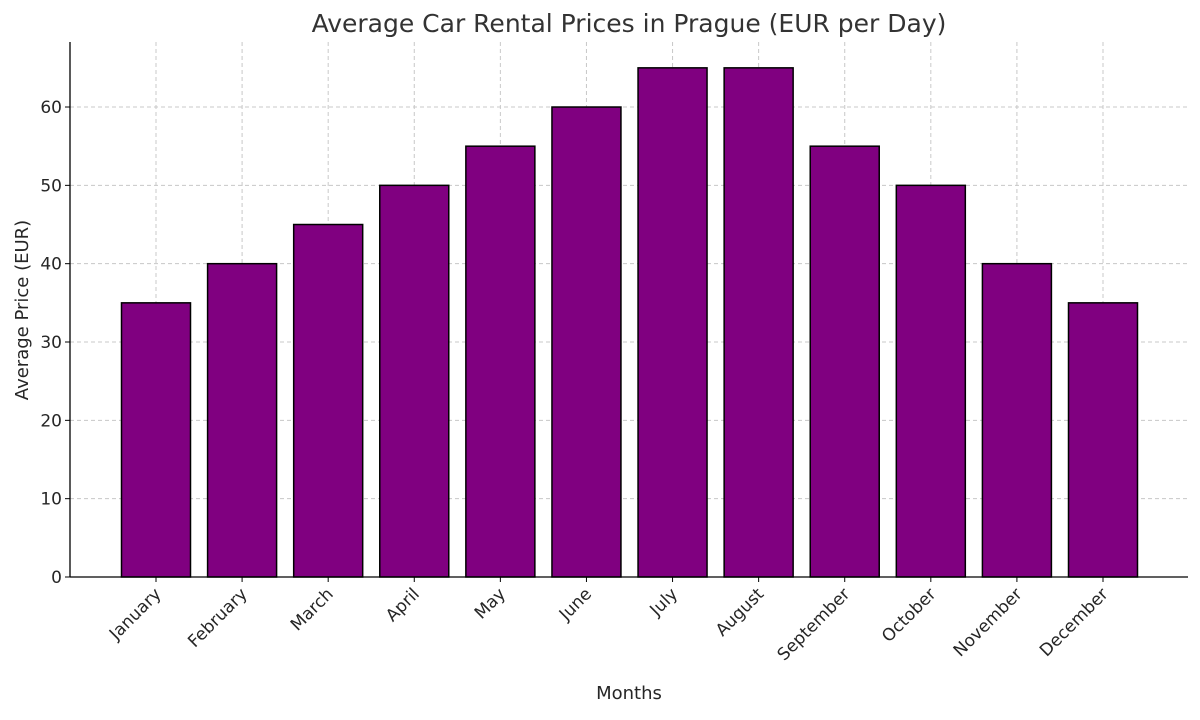 The height and width of the screenshot is (720, 1200). Describe the element at coordinates (844, 361) in the screenshot. I see `bar-september` at that location.